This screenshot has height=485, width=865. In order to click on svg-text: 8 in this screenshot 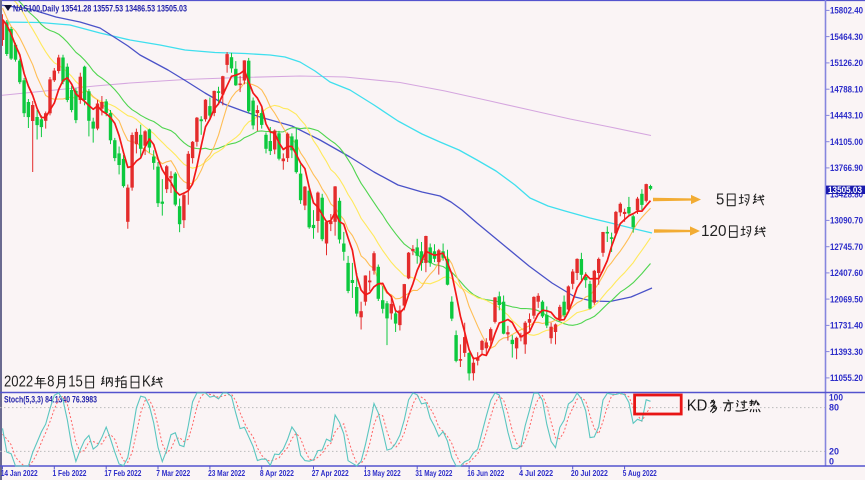, I will do `click(50, 382)`.